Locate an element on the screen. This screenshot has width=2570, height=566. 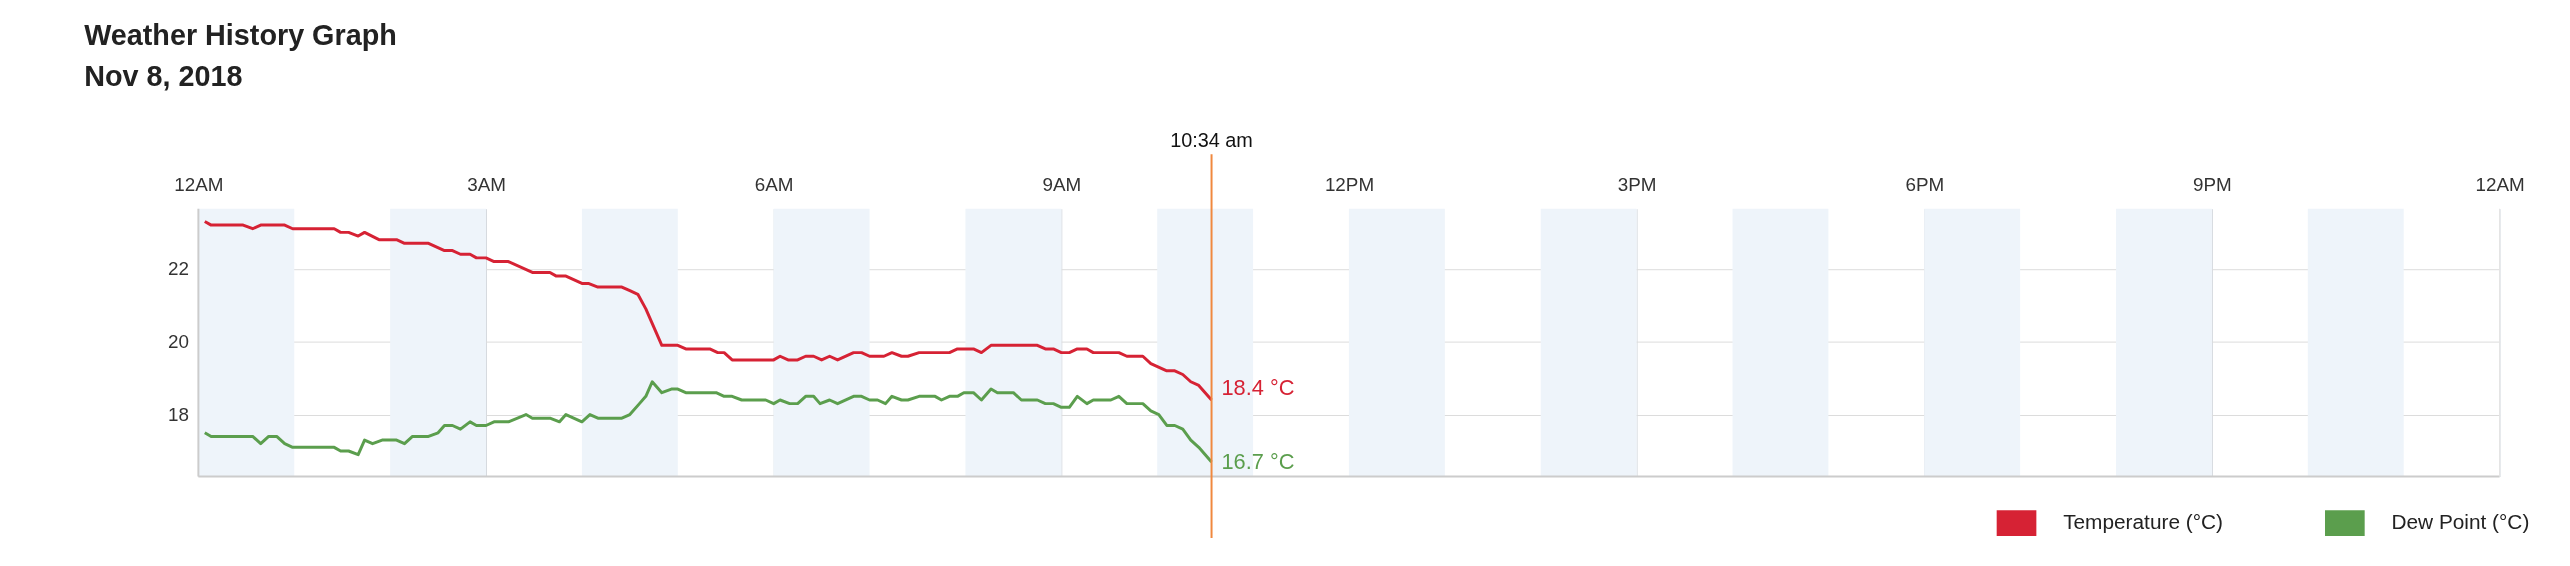
x-tick-label: 3AM is located at coordinates (486, 185).